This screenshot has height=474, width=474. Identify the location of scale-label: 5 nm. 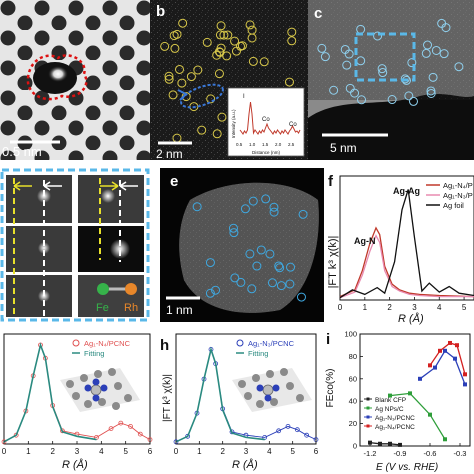
(343, 148).